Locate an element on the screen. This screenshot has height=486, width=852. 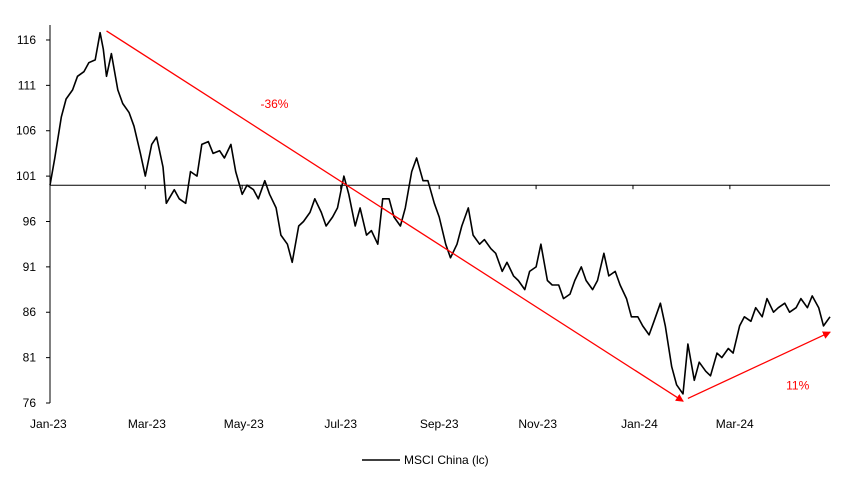
y-tick-label: 101 is located at coordinates (26, 176).